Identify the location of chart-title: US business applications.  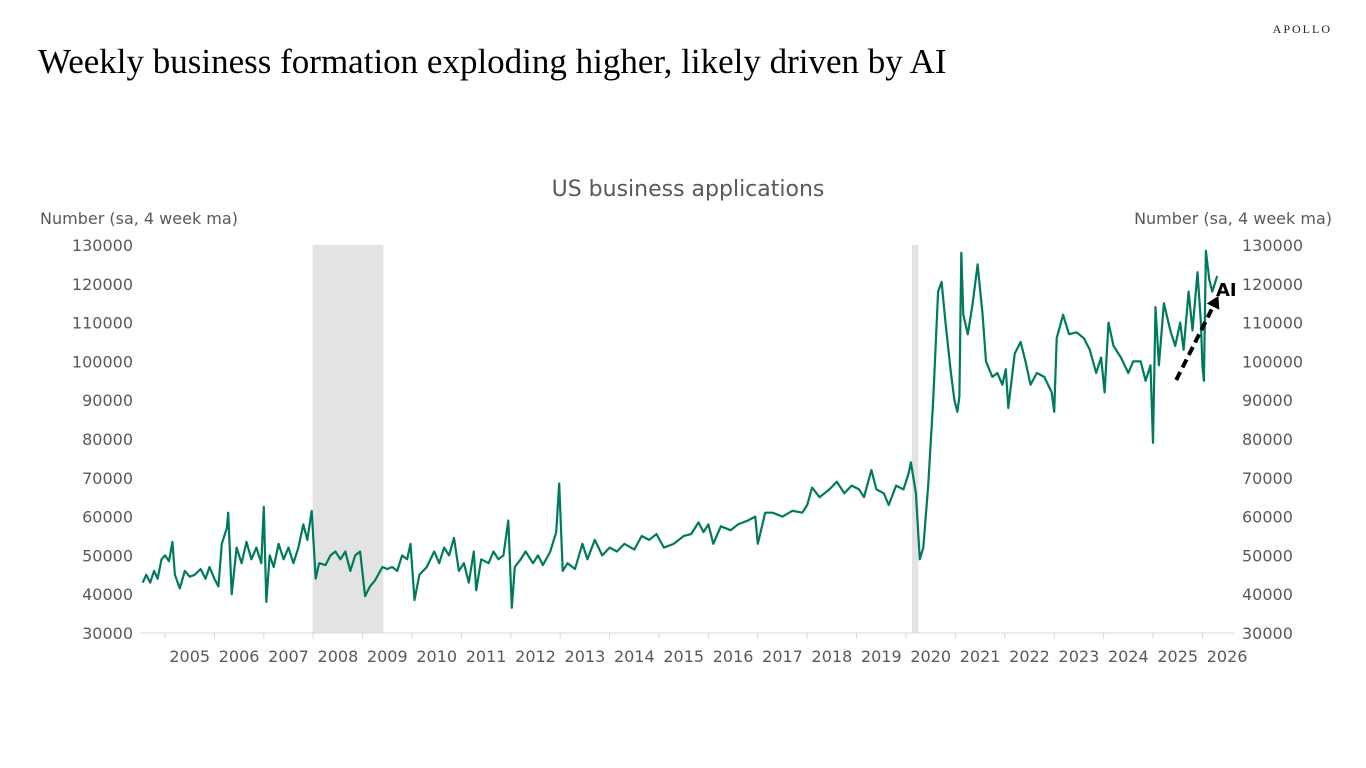
(688, 189).